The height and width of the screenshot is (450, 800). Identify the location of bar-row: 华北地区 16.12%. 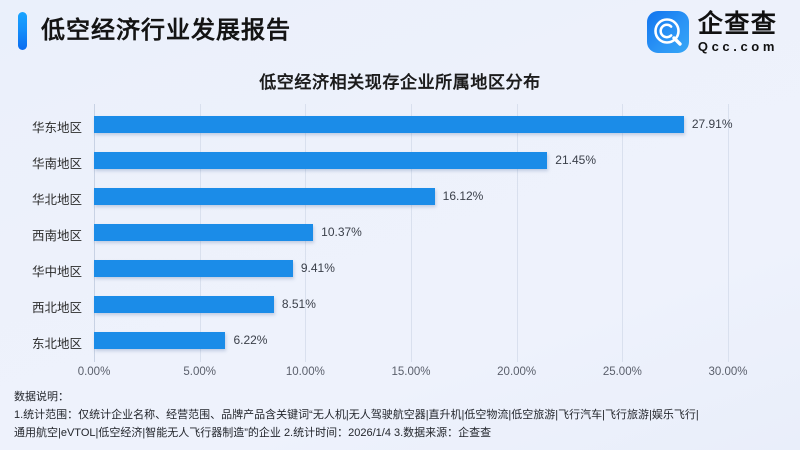
(400, 197).